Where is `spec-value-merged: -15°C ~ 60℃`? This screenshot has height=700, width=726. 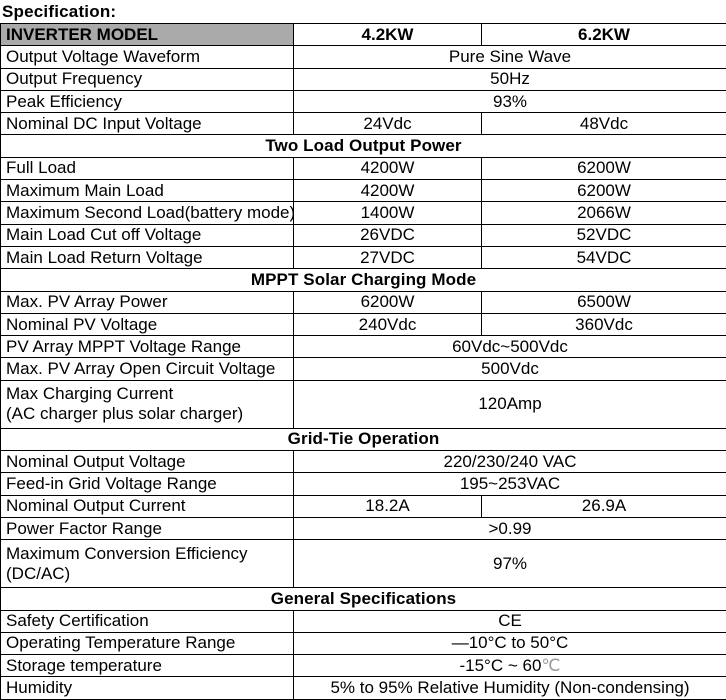 spec-value-merged: -15°C ~ 60℃ is located at coordinates (510, 666).